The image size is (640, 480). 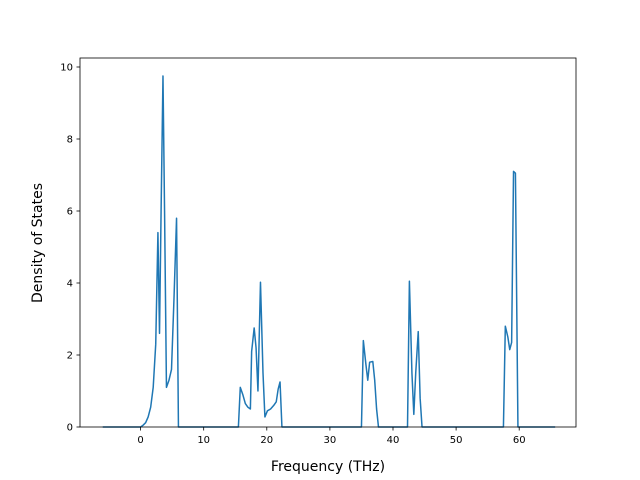 What do you see at coordinates (456, 440) in the screenshot?
I see `x-tick-label: 50` at bounding box center [456, 440].